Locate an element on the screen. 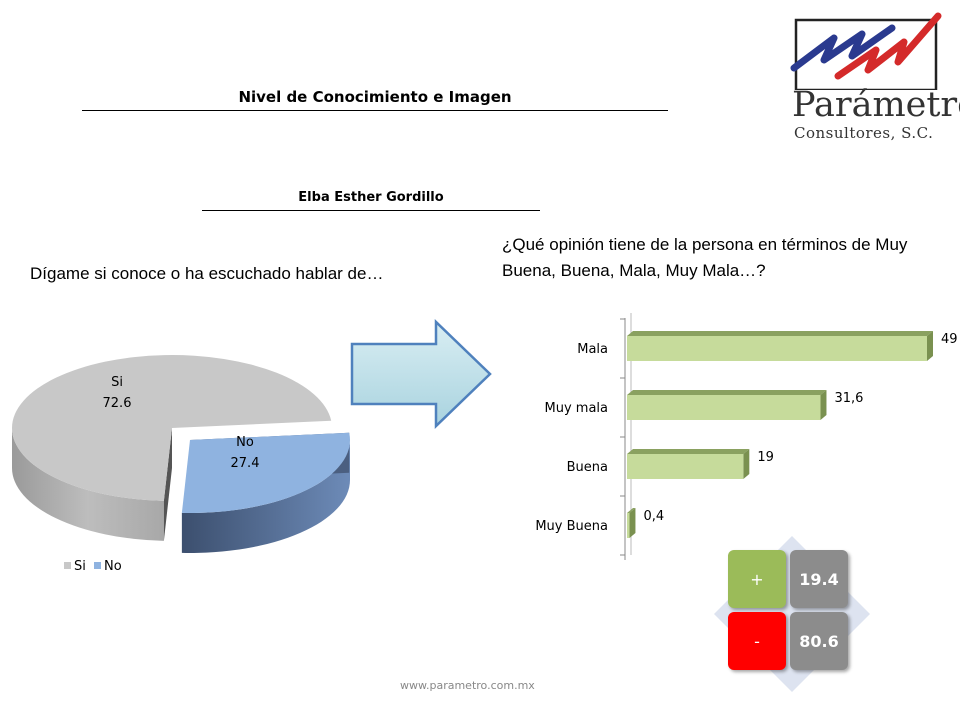  logo-name: Parámetro is located at coordinates (876, 105).